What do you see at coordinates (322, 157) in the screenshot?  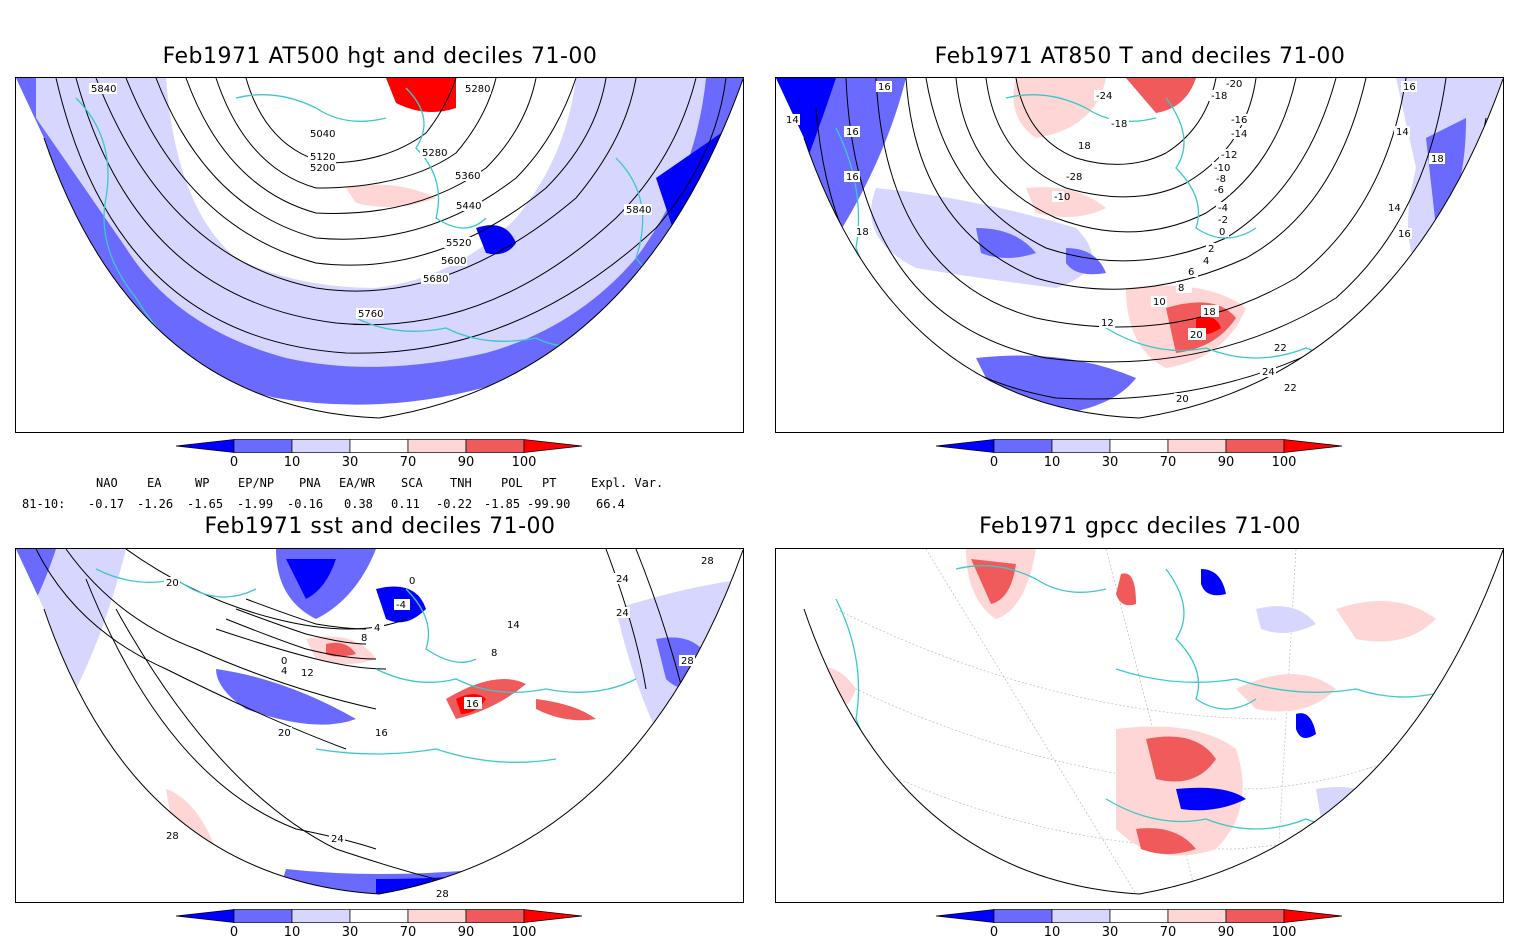 I see `contour-label: 5120` at bounding box center [322, 157].